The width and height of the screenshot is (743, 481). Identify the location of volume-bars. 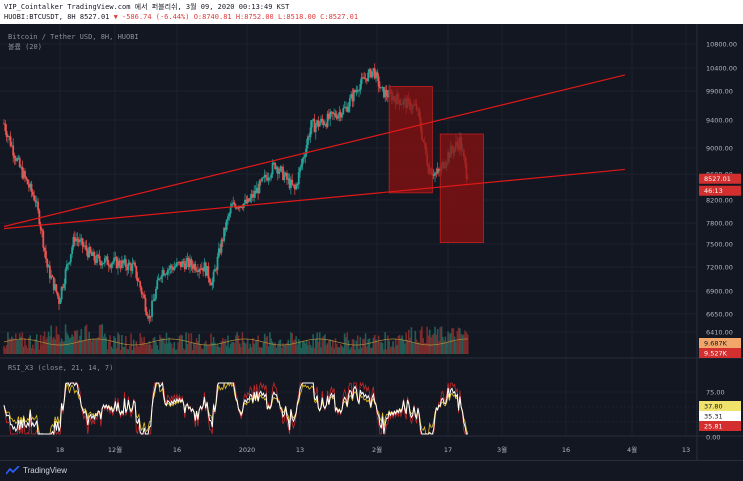
(236, 339).